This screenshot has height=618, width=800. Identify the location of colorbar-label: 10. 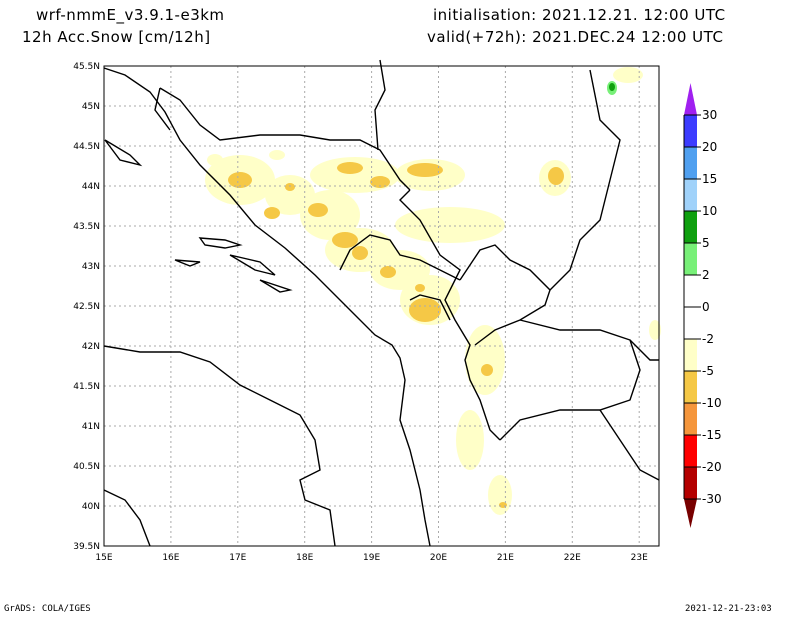
(709, 211).